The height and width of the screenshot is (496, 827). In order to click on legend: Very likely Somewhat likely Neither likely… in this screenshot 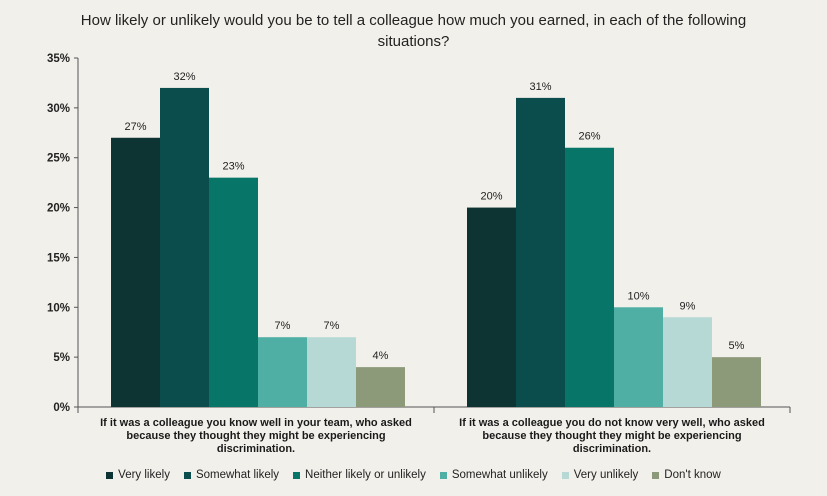, I will do `click(413, 475)`.